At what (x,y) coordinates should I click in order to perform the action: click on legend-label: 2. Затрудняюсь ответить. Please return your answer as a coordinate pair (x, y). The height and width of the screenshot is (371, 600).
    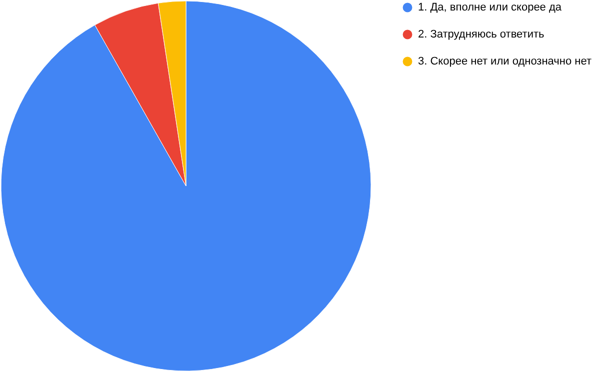
    Looking at the image, I should click on (481, 34).